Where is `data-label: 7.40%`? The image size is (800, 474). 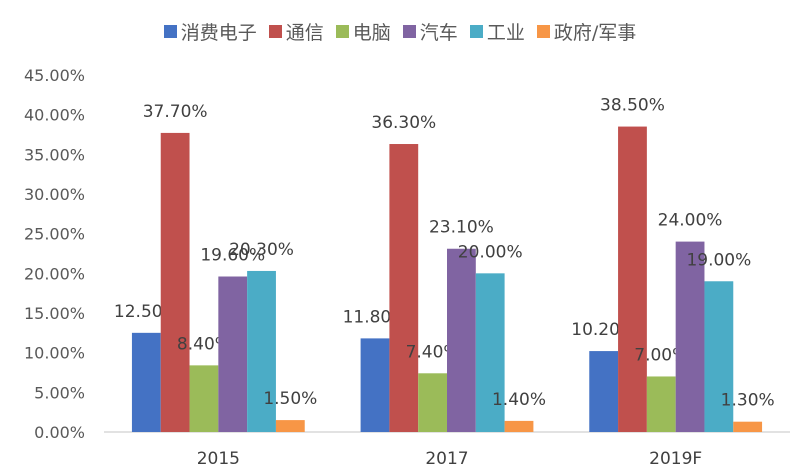
data-label: 7.40% is located at coordinates (433, 352).